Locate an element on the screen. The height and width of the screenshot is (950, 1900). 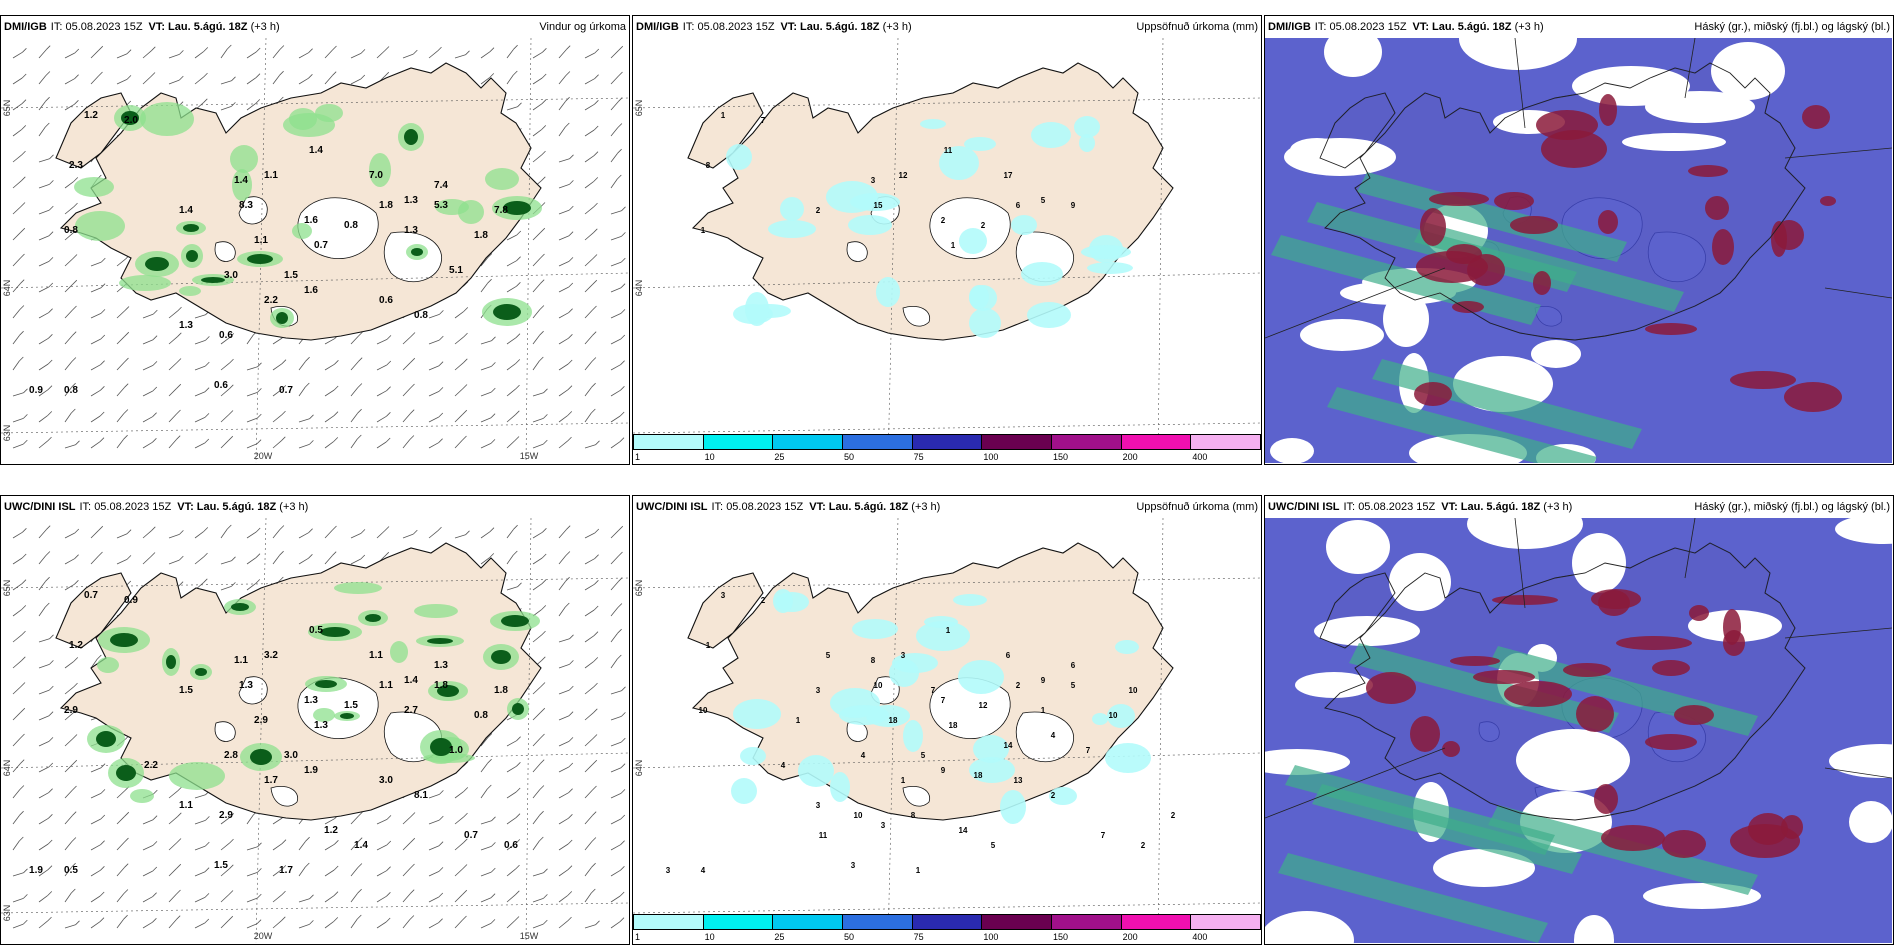
value-label: 1.2 is located at coordinates (331, 830).